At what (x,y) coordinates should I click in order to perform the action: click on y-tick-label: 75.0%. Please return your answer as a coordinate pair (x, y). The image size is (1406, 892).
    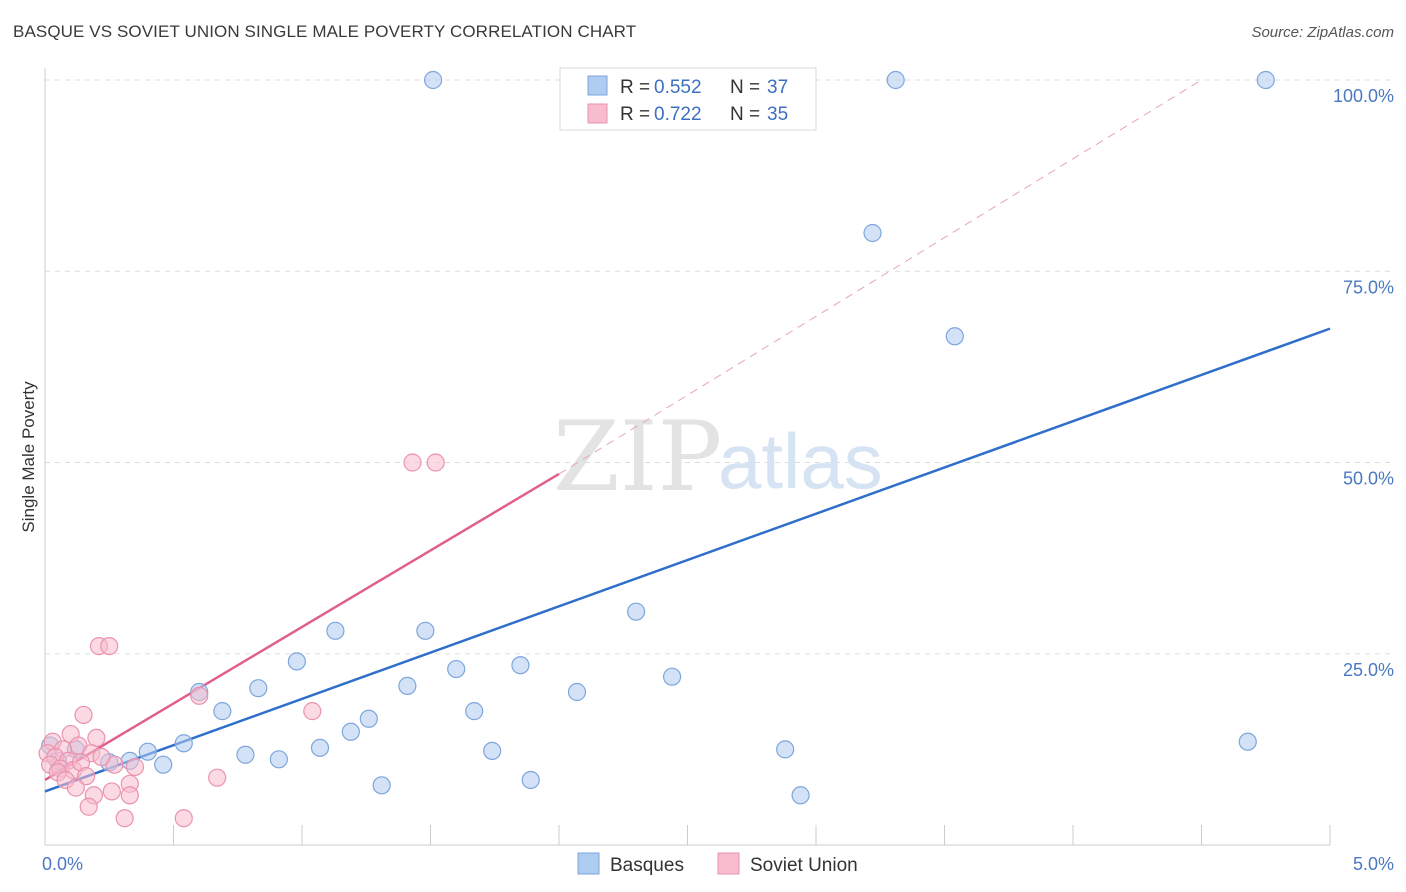
    Looking at the image, I should click on (1368, 287).